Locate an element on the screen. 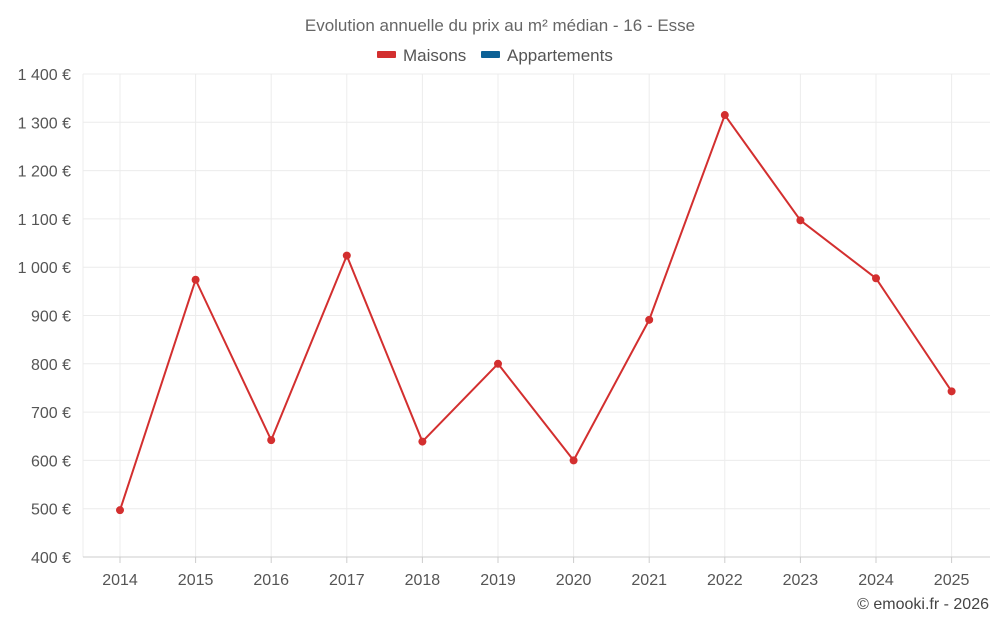 This screenshot has width=1000, height=625. x-tick-label: 2017 is located at coordinates (347, 580).